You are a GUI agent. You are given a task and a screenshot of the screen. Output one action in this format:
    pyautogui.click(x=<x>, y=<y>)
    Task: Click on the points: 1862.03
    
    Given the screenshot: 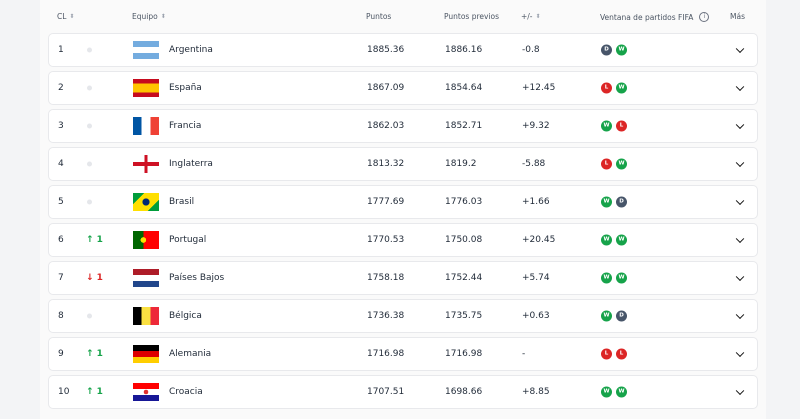 What is the action you would take?
    pyautogui.click(x=386, y=126)
    